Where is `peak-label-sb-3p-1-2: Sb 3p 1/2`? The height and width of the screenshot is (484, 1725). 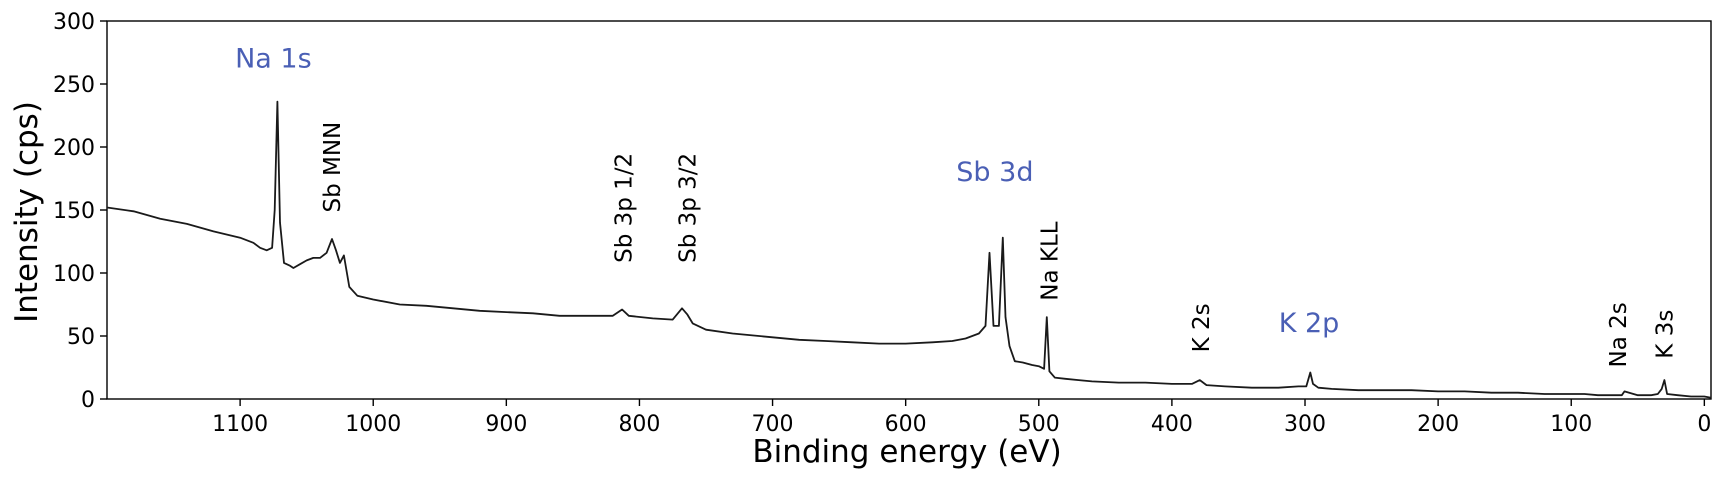
peak-label-sb-3p-1-2: Sb 3p 1/2 is located at coordinates (625, 208).